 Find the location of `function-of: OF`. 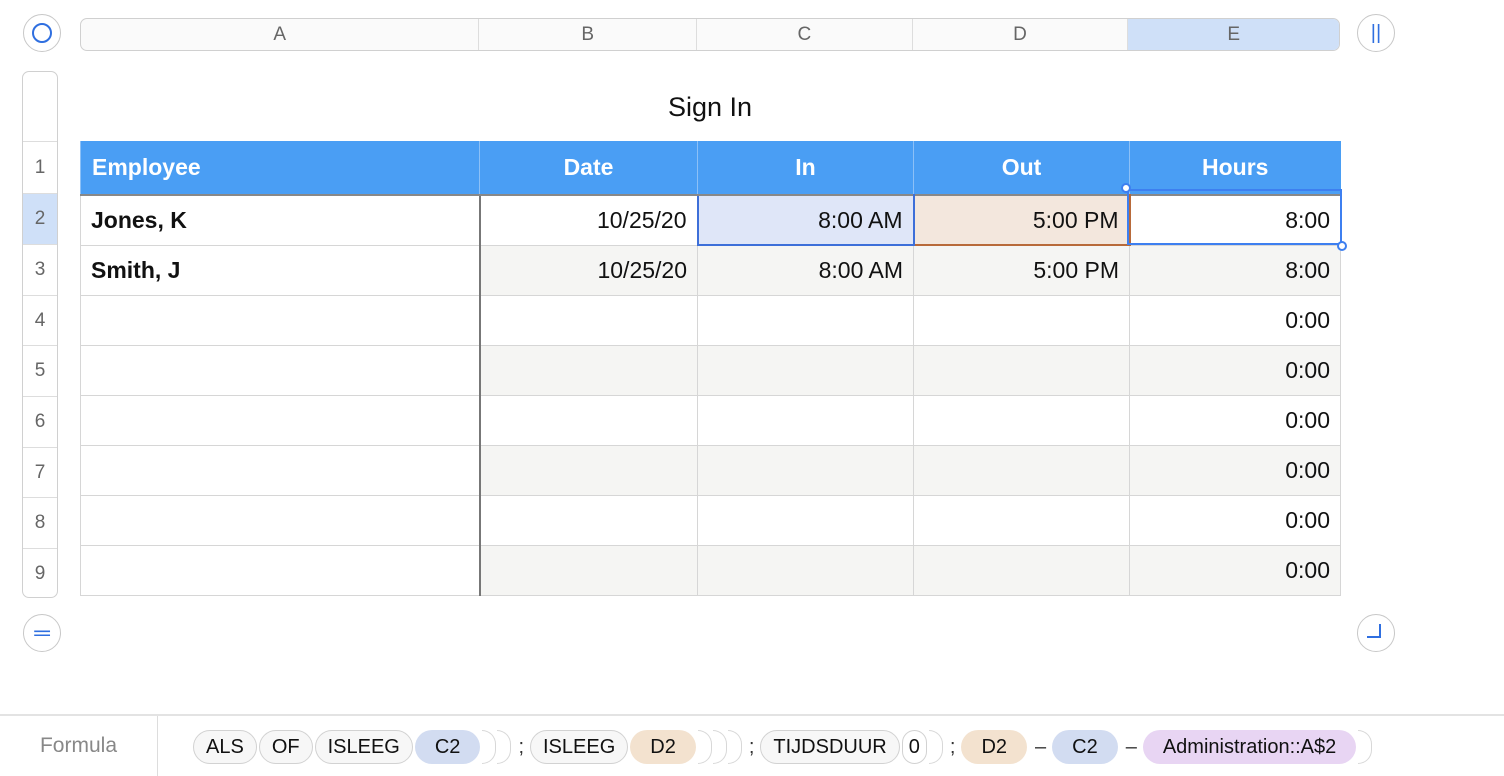

function-of: OF is located at coordinates (285, 747).